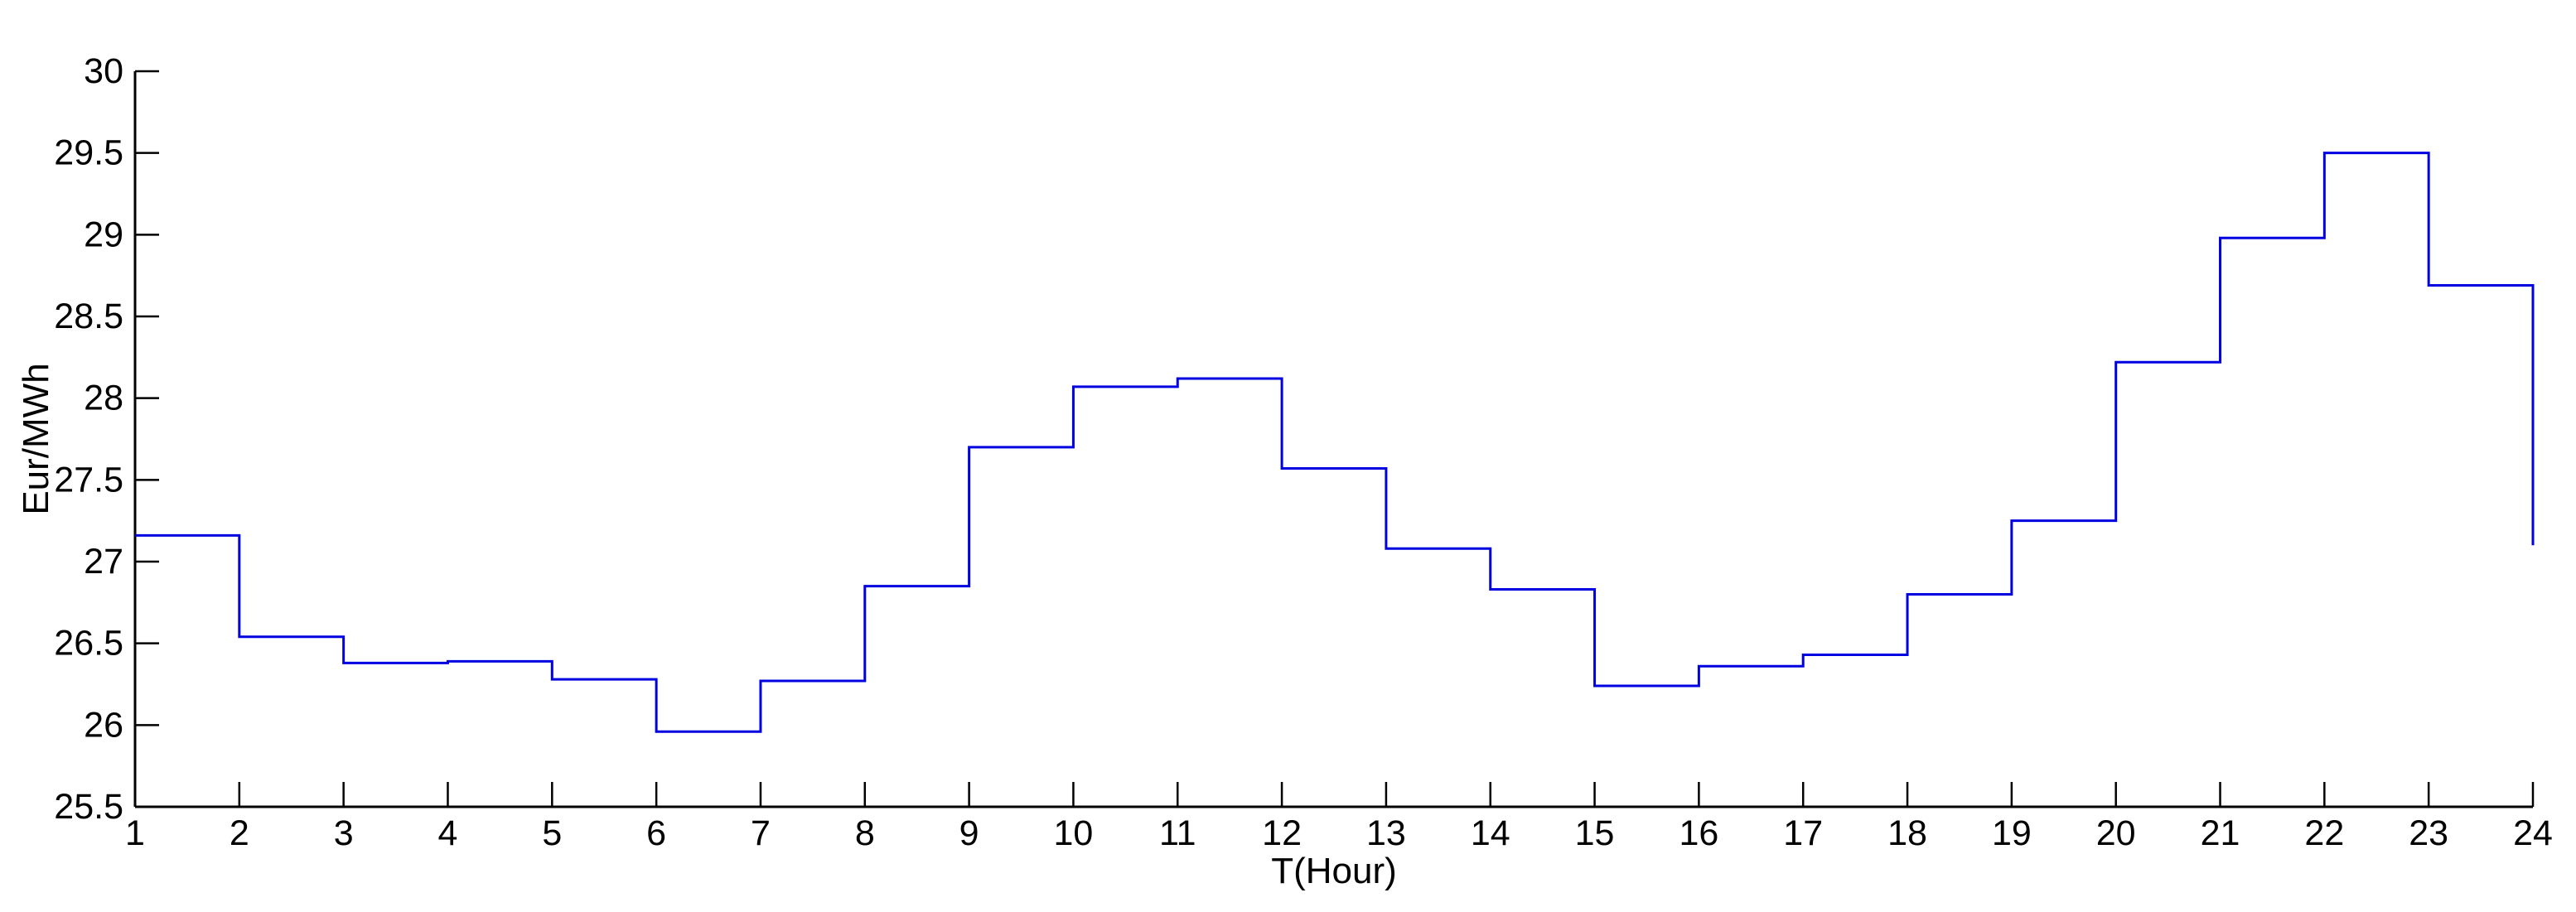 This screenshot has height=912, width=2576. I want to click on x-tick-label: 8, so click(865, 833).